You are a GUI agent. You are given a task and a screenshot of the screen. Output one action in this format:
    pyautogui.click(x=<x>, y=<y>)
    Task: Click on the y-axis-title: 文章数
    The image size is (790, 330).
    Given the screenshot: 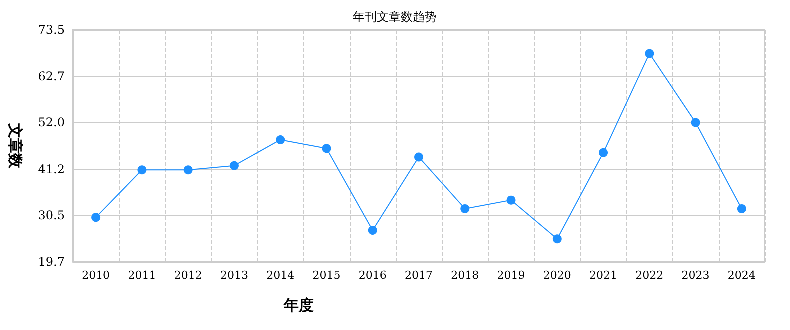 What is the action you would take?
    pyautogui.click(x=15, y=146)
    